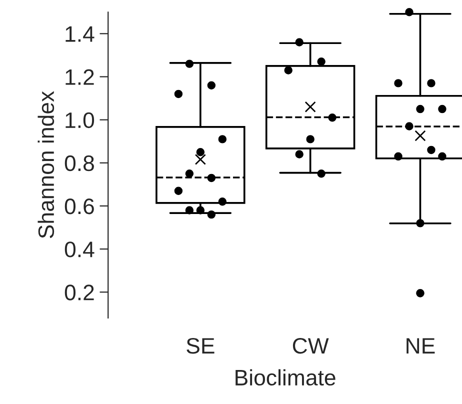 This screenshot has height=404, width=462. I want to click on x-tick-label: NE, so click(420, 346).